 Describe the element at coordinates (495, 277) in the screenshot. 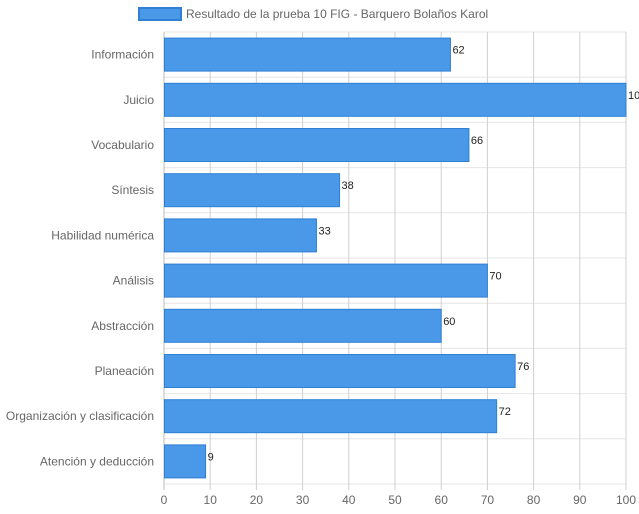

I see `data-label: 70` at that location.